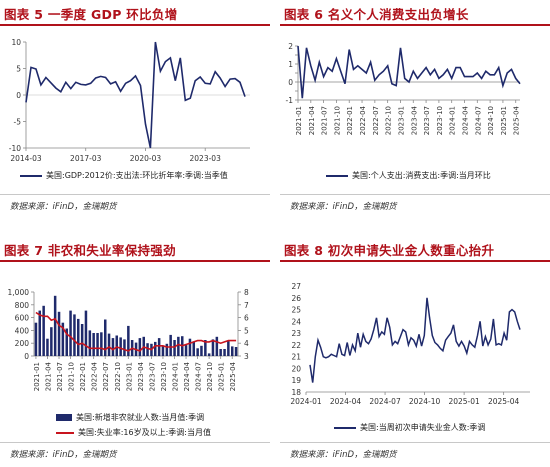  What do you see at coordinates (296, 345) in the screenshot?
I see `y-tick-label: 22` at bounding box center [296, 345].